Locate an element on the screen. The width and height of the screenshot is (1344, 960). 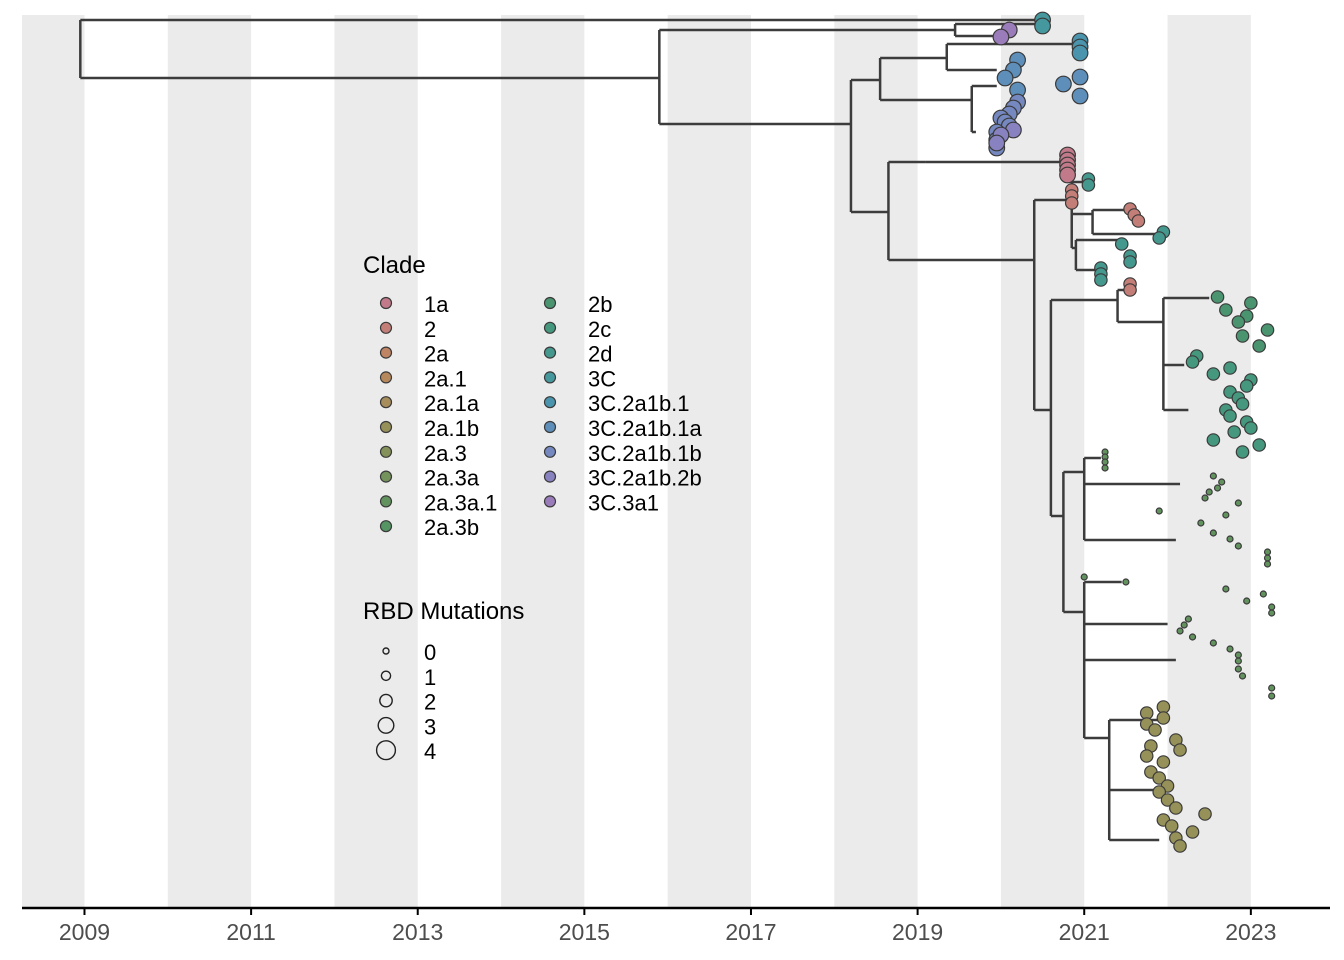
size-legend-label: 3 is located at coordinates (430, 726).